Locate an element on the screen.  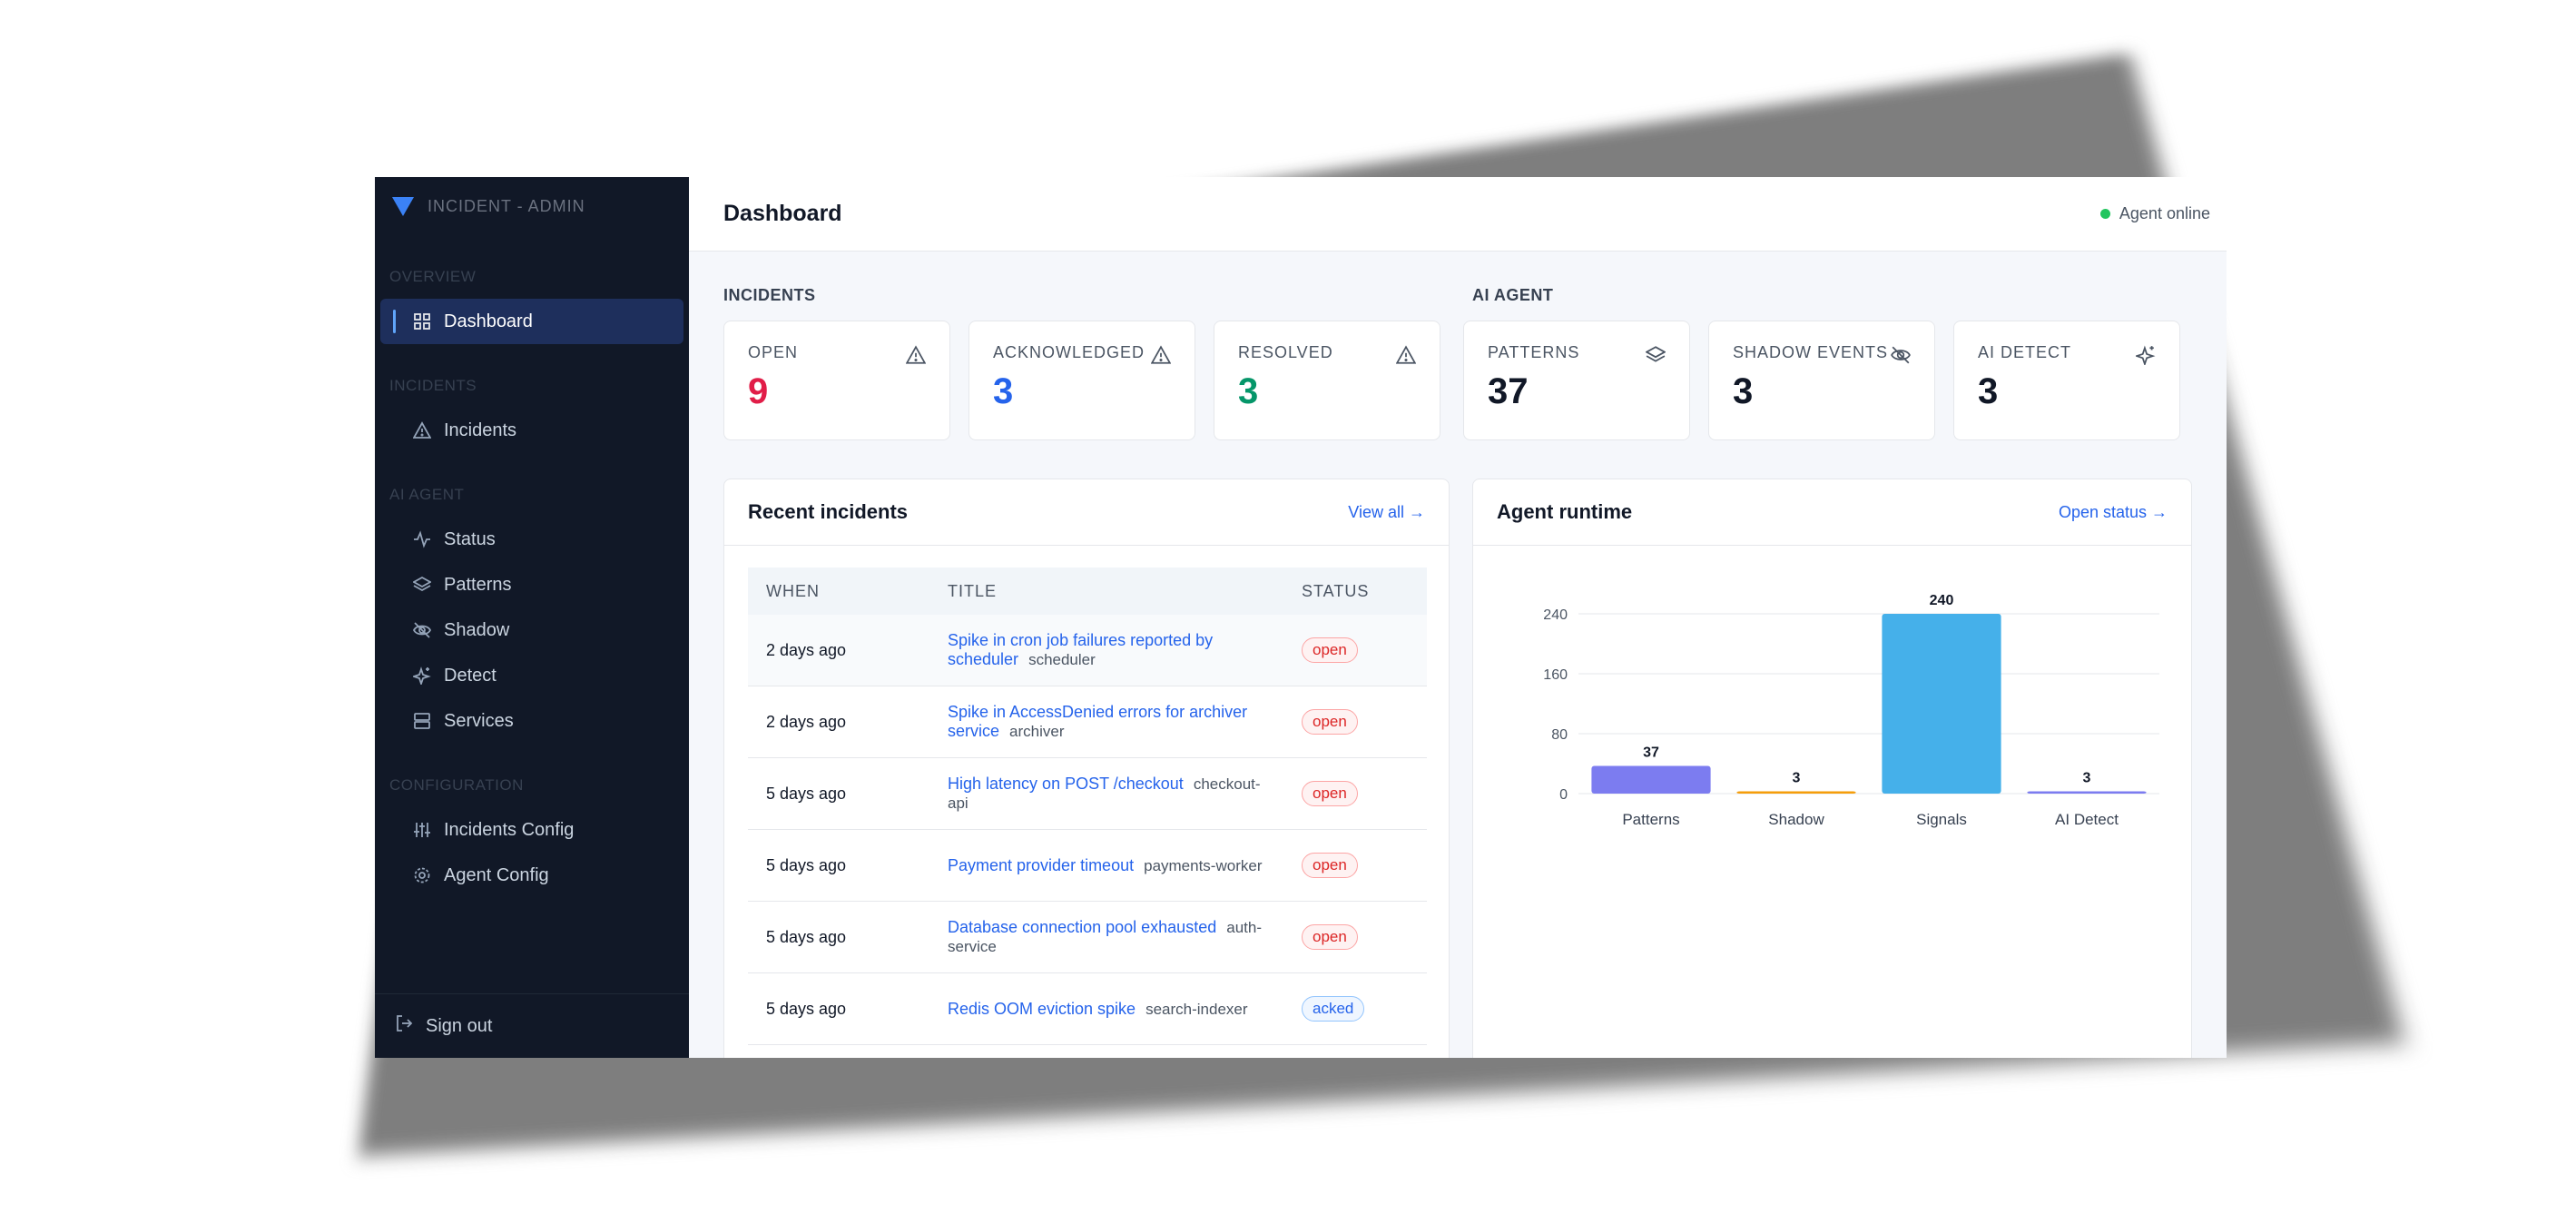
incident-link: Database connection pool exhausted is located at coordinates (1082, 927).